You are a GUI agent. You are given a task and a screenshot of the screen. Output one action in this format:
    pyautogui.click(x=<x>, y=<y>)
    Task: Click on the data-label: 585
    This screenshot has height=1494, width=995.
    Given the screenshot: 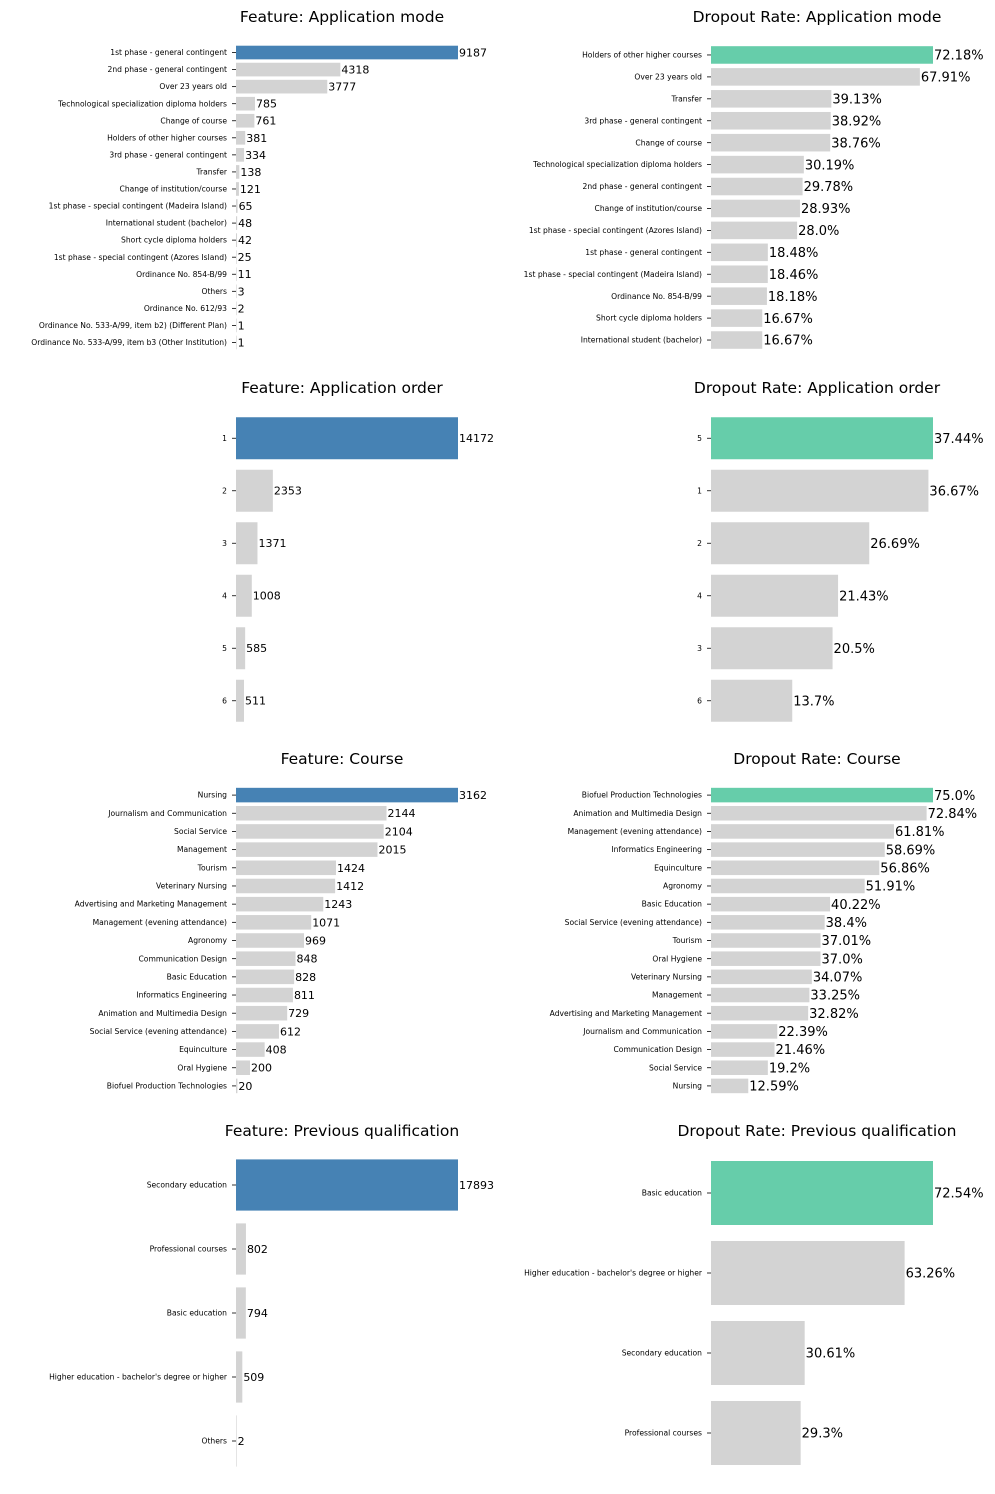 What is the action you would take?
    pyautogui.click(x=256, y=648)
    